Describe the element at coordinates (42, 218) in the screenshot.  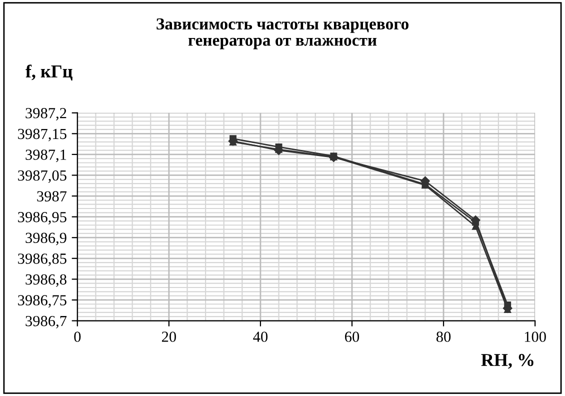
I see `y-tick-label: 3986,95` at that location.